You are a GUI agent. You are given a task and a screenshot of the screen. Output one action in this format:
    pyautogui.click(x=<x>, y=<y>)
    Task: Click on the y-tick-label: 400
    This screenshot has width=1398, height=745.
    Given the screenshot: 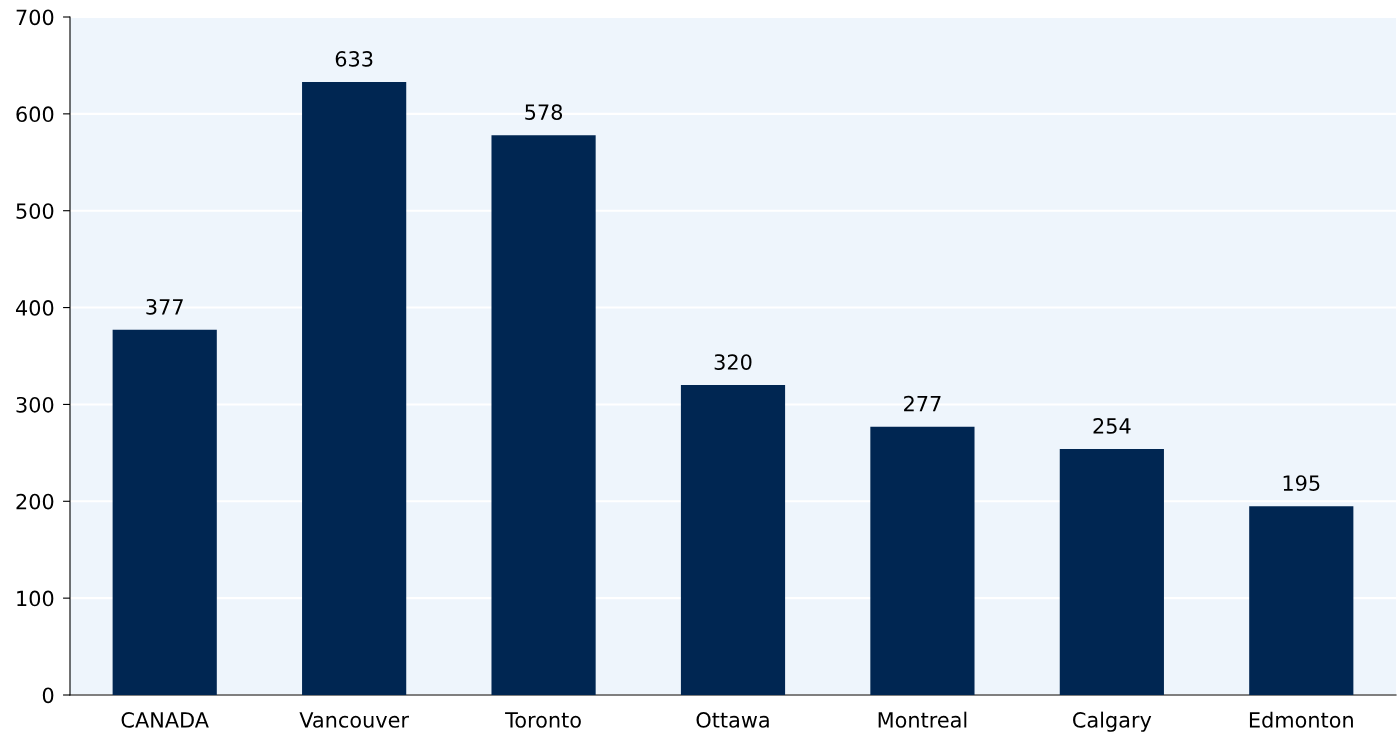 What is the action you would take?
    pyautogui.click(x=34, y=308)
    